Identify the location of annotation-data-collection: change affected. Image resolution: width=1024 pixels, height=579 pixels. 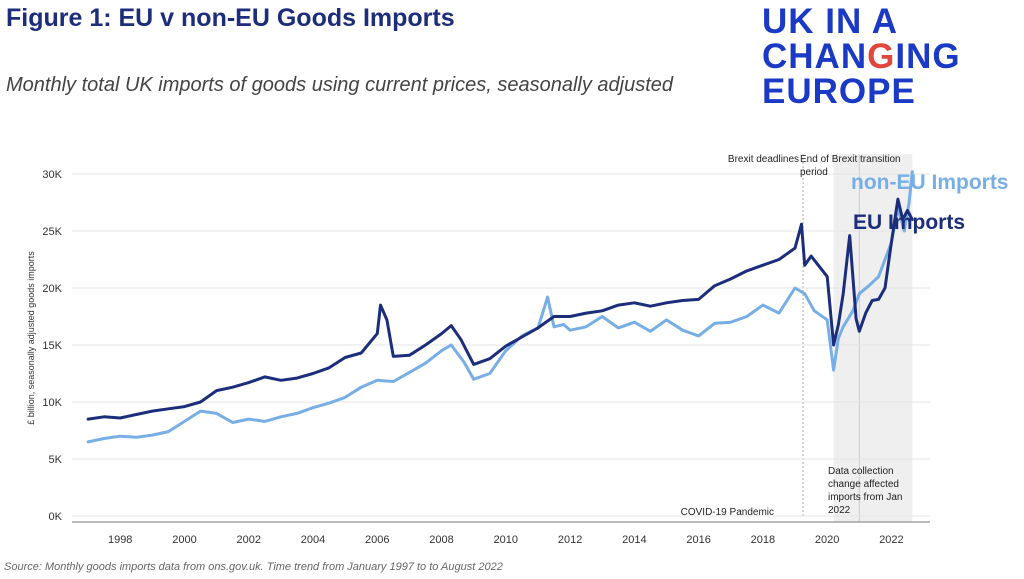
(863, 484).